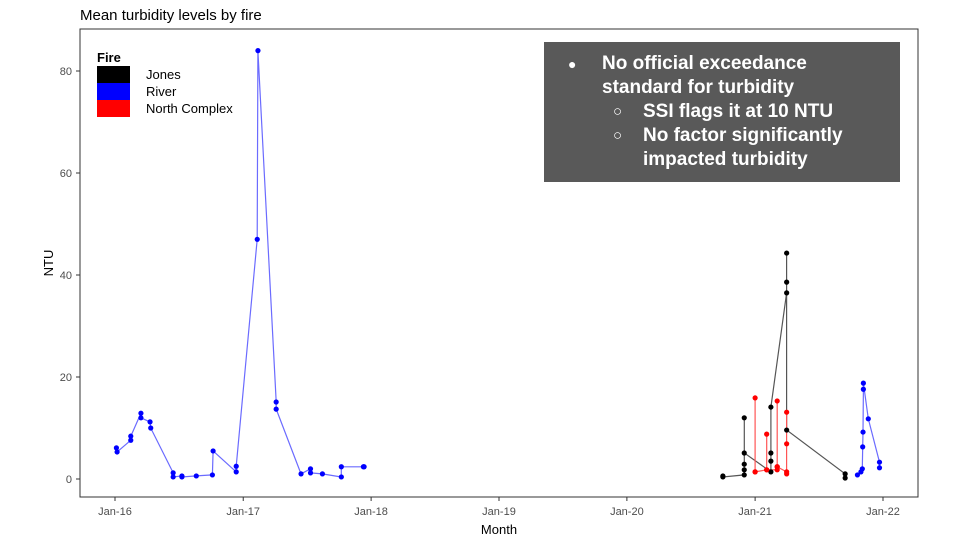 The width and height of the screenshot is (960, 540). What do you see at coordinates (109, 57) in the screenshot?
I see `legend-title: Fire` at bounding box center [109, 57].